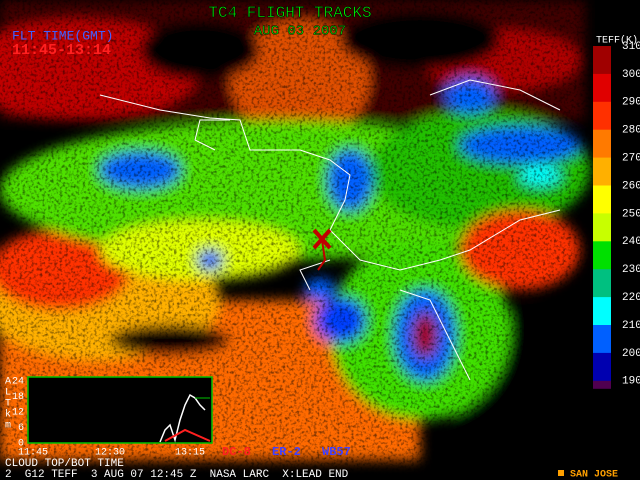 The height and width of the screenshot is (480, 640). What do you see at coordinates (8, 393) in the screenshot?
I see `axis-letter: L` at bounding box center [8, 393].